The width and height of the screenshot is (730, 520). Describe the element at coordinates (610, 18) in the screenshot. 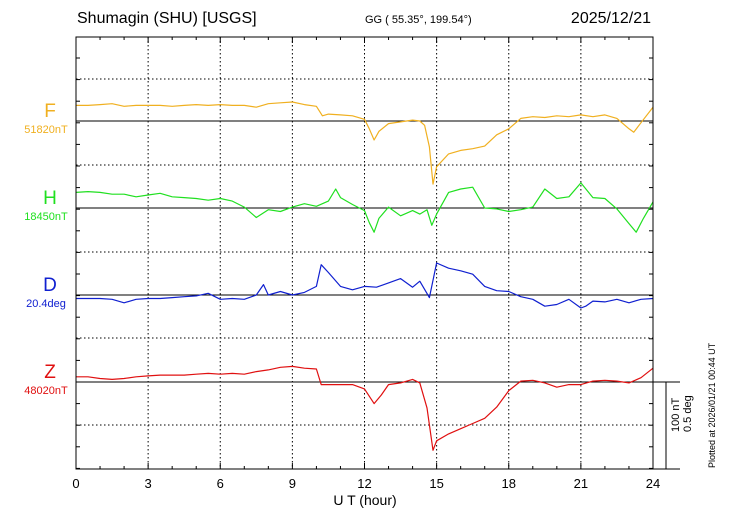

I see `date-label: 2025/12/21` at that location.